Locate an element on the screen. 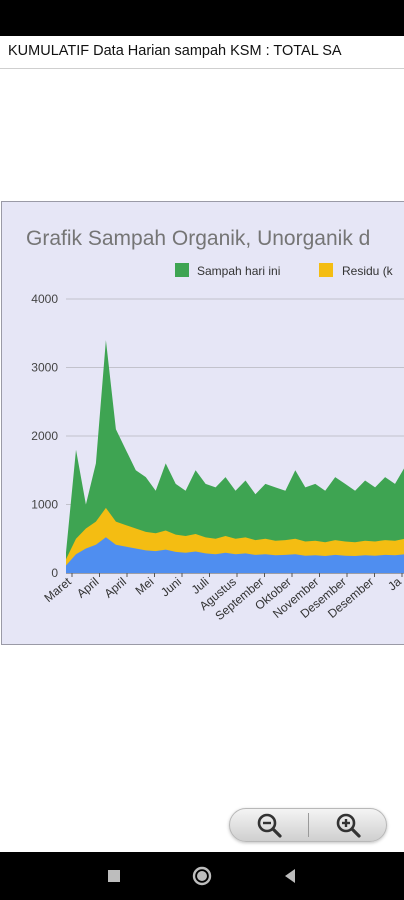 Image resolution: width=404 pixels, height=900 pixels. y-tick-label: 0 is located at coordinates (54, 573).